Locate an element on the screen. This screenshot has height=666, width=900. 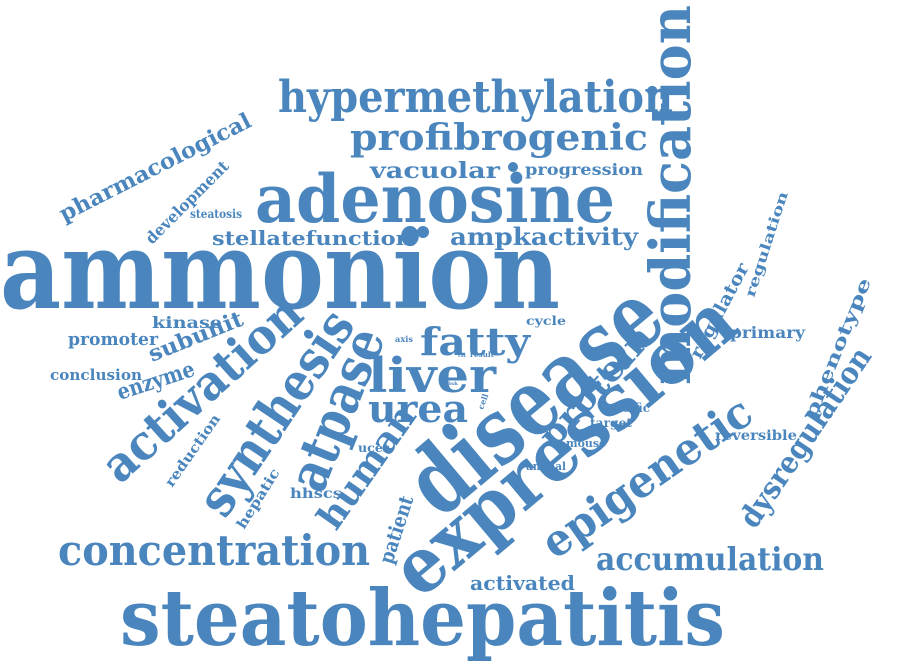
cloud-word-hypermethylation: hypermethylation is located at coordinates (475, 97).